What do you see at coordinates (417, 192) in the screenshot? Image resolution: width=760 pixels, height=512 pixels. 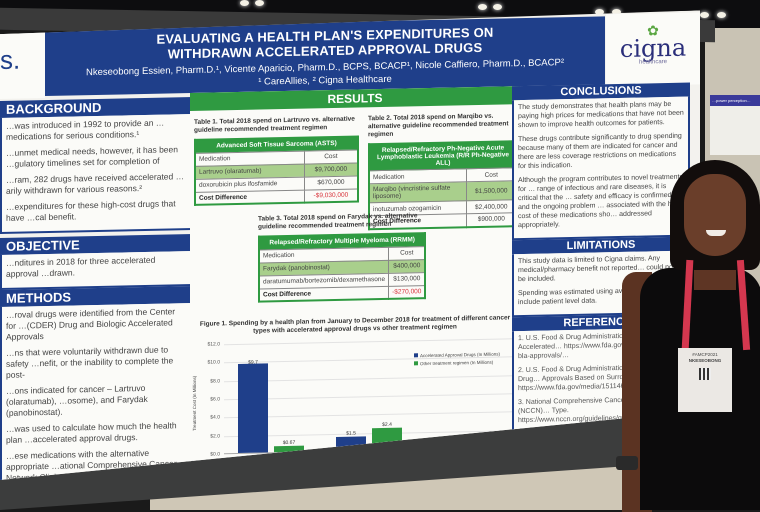 I see `medication-cell: Marqibo (vincristine sulfate liposome)` at bounding box center [417, 192].